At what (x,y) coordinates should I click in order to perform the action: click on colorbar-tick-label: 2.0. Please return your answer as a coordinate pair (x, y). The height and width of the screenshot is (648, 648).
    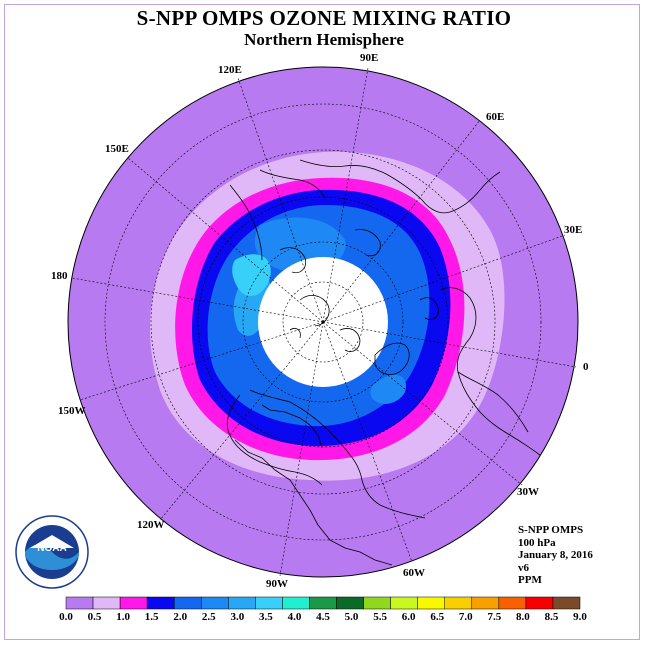
    Looking at the image, I should click on (180, 617).